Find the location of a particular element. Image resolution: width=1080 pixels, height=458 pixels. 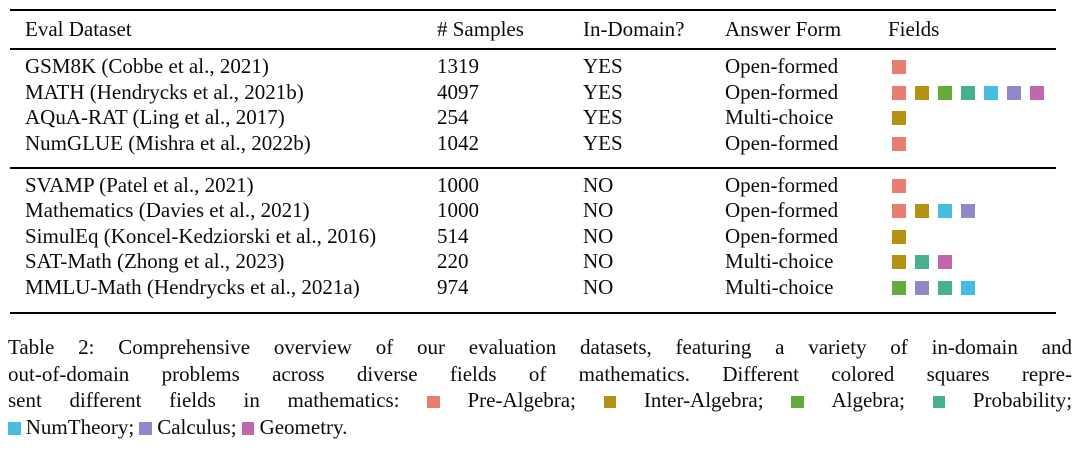

cell-dataset: MMLU-Math (Hendrycks et al., 2021a) is located at coordinates (192, 286).